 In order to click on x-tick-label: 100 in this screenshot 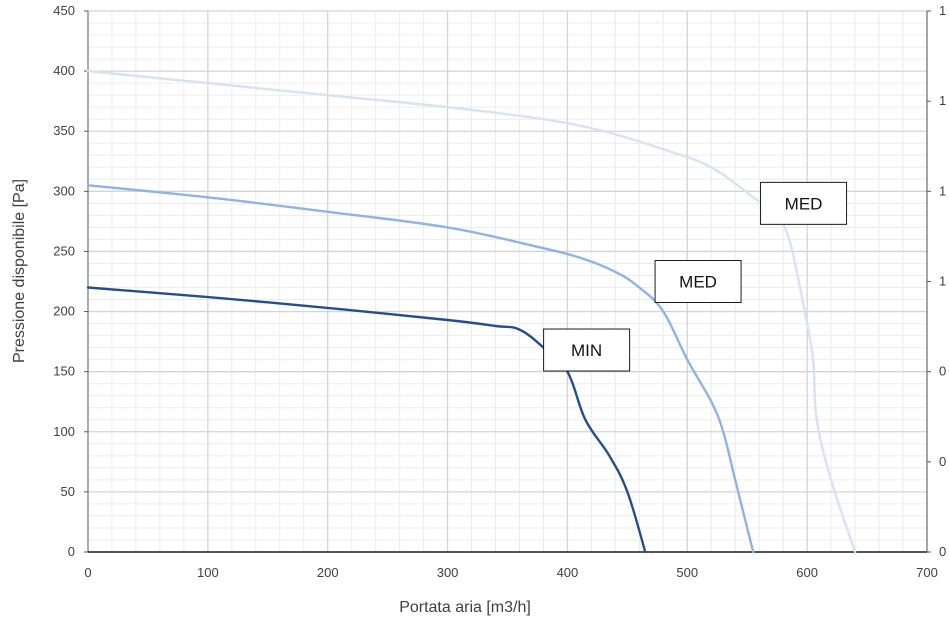, I will do `click(208, 572)`.